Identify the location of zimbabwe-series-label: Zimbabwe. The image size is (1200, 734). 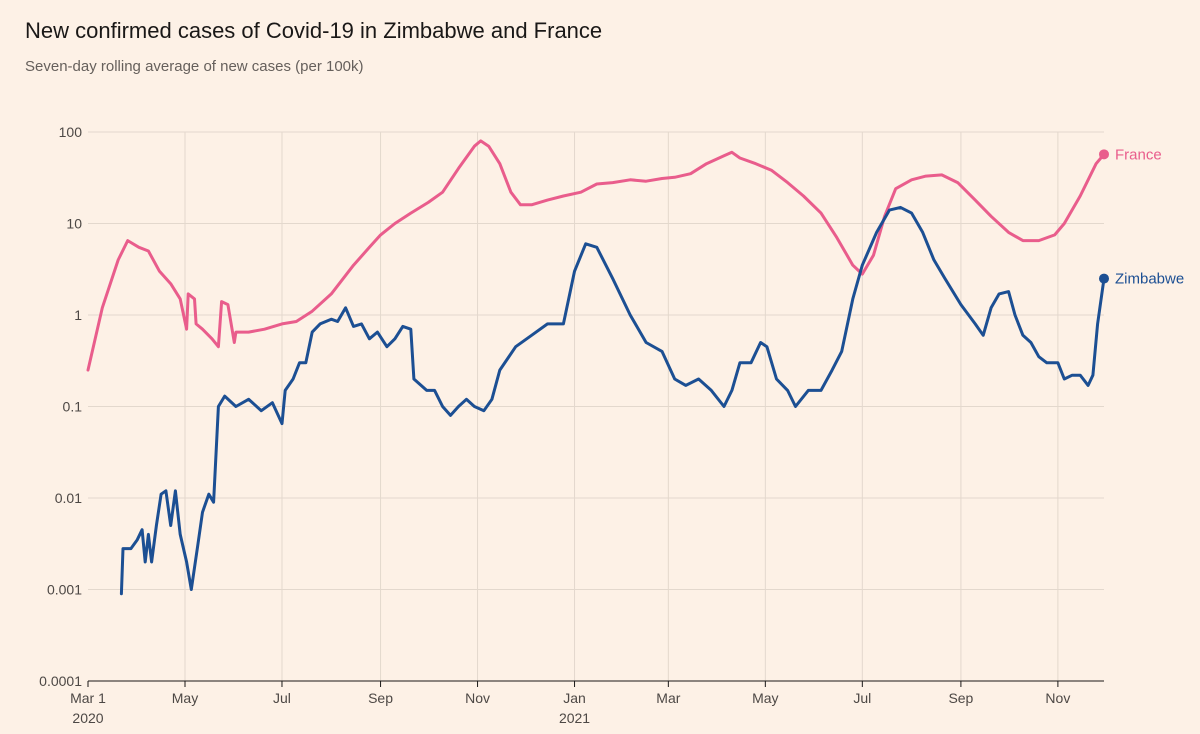
(1149, 279).